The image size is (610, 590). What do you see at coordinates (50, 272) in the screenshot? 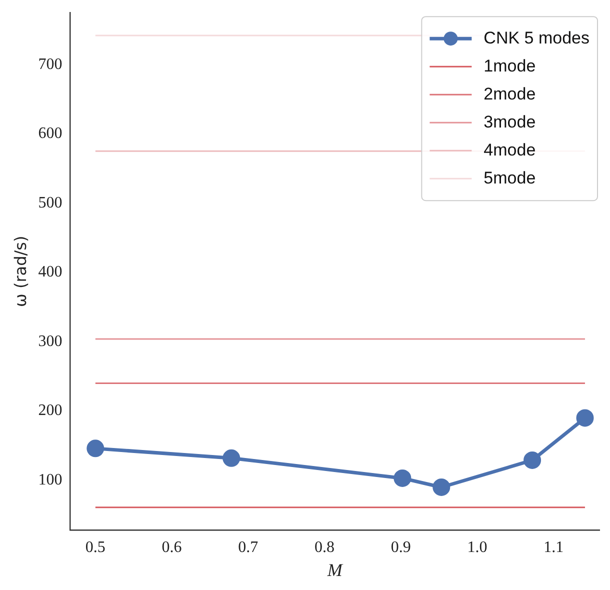
I see `y-tick-label: 400` at bounding box center [50, 272].